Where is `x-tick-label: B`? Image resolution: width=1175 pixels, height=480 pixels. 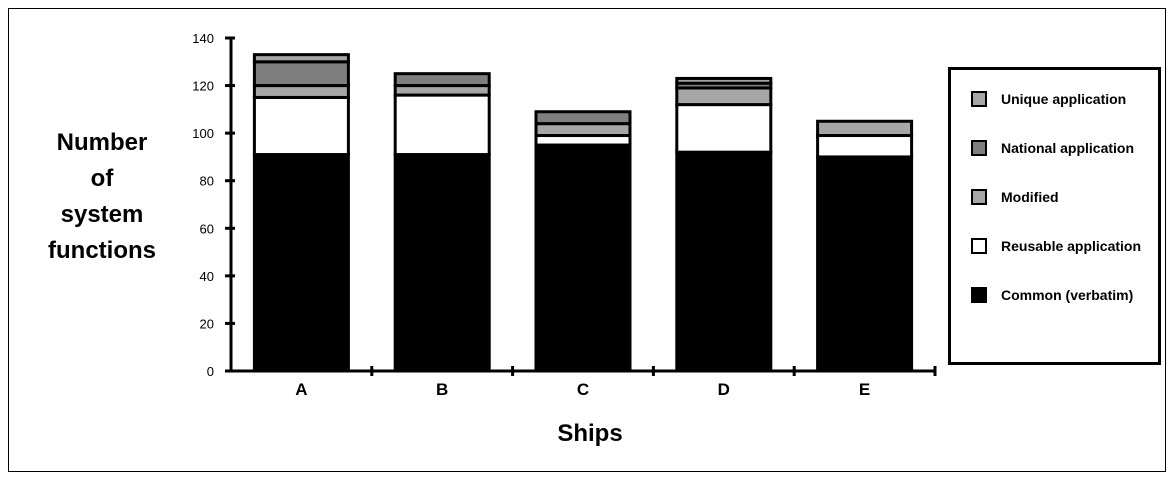
x-tick-label: B is located at coordinates (442, 389).